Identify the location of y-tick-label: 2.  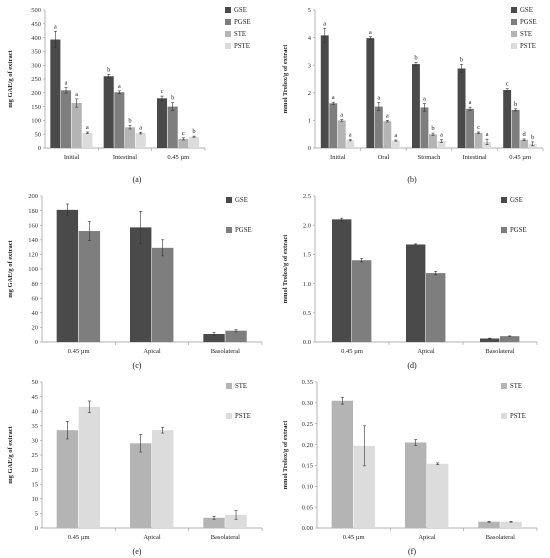
(309, 93).